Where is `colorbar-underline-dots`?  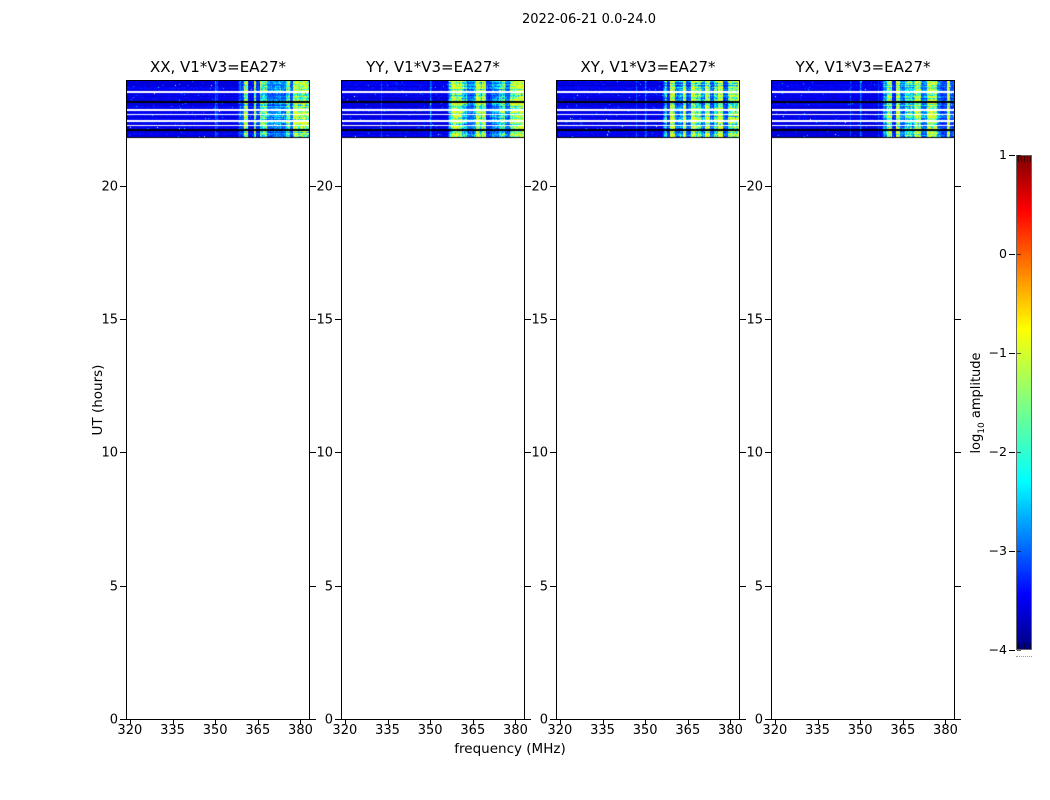
colorbar-underline-dots is located at coordinates (1024, 656).